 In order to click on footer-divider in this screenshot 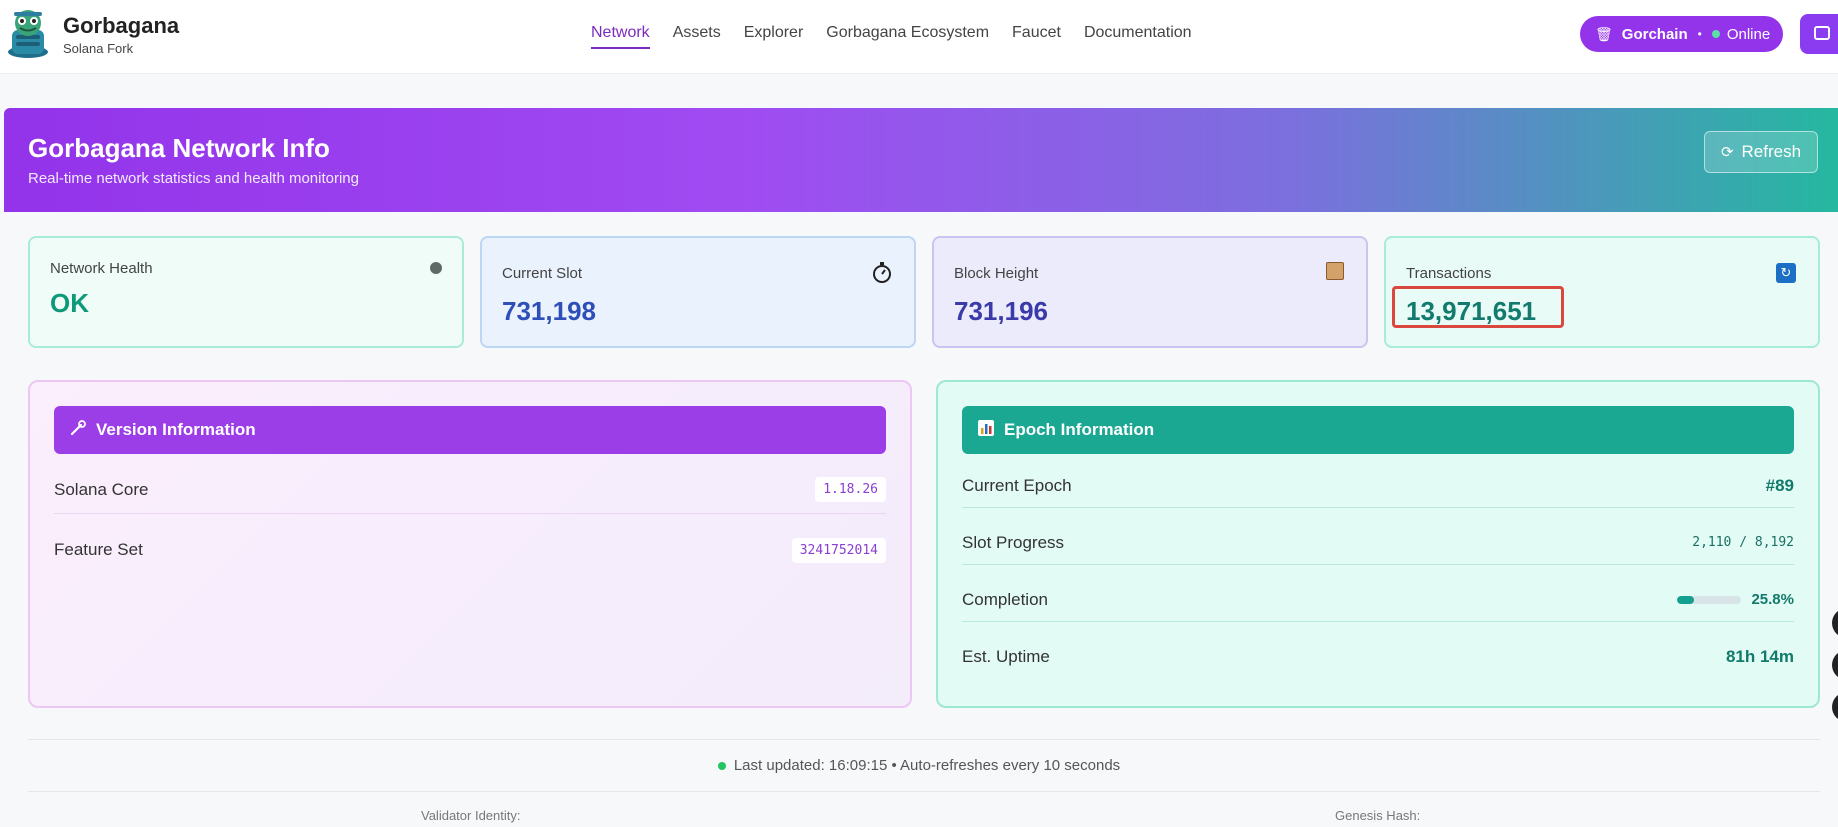, I will do `click(924, 739)`.